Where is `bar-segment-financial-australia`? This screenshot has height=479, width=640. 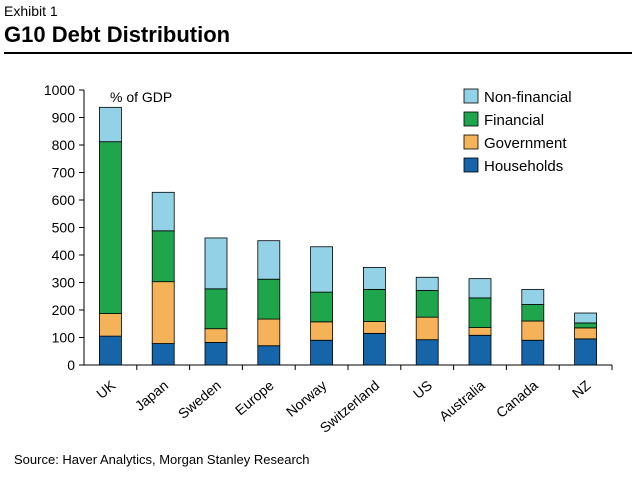 bar-segment-financial-australia is located at coordinates (480, 312).